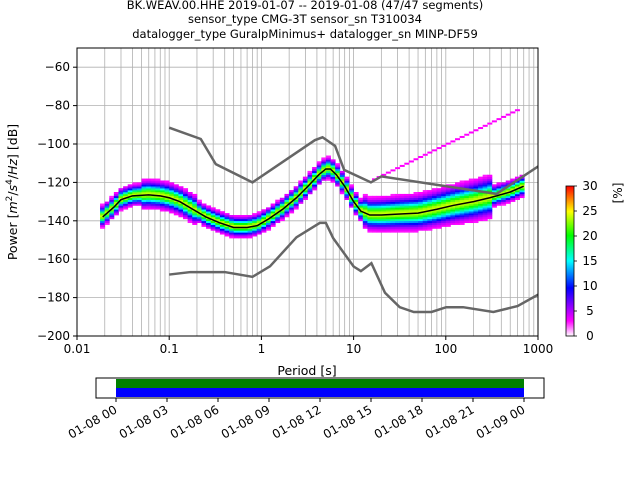  I want to click on timeline-tick-label: 01-09 00, so click(501, 421).